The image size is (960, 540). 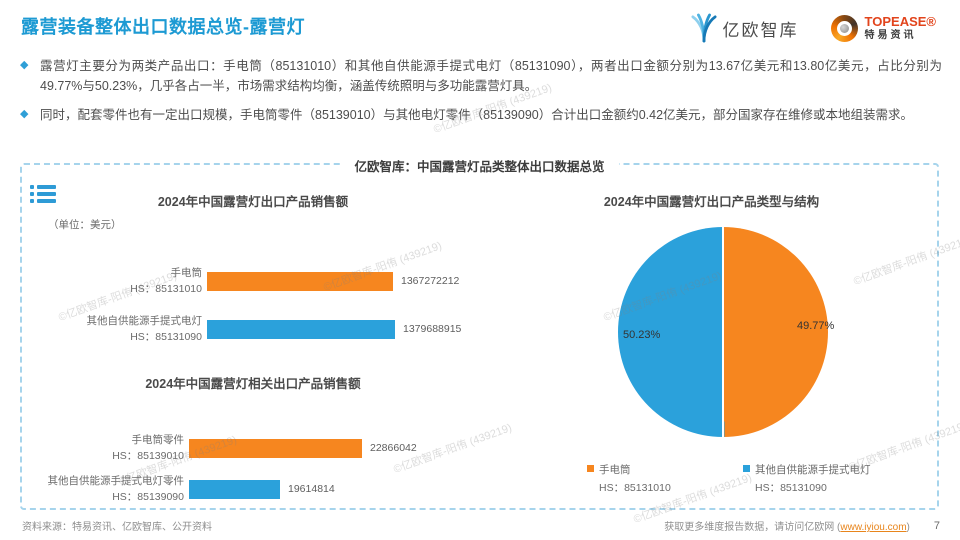 What do you see at coordinates (234, 489) in the screenshot?
I see `bar-lamp-parts` at bounding box center [234, 489].